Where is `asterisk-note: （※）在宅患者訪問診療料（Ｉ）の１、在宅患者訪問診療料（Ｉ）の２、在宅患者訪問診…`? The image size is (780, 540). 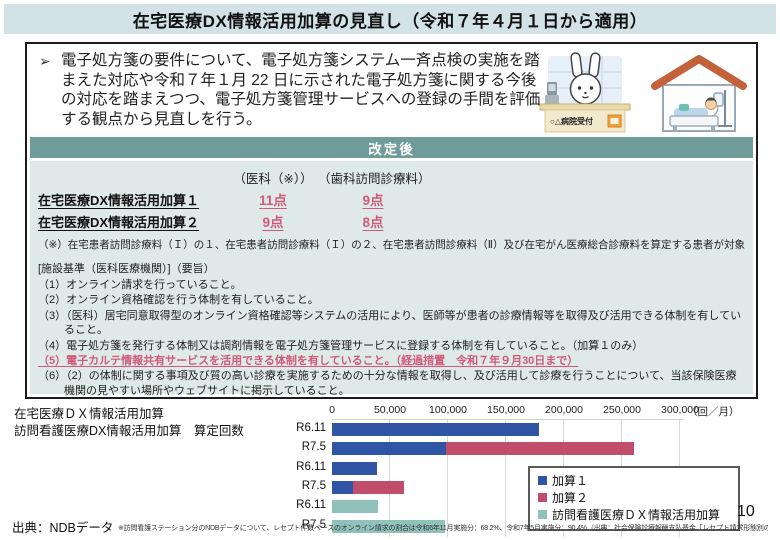
asterisk-note: （※）在宅患者訪問診療料（Ｉ）の１、在宅患者訪問診療料（Ｉ）の２、在宅患者訪問診… is located at coordinates (391, 245).